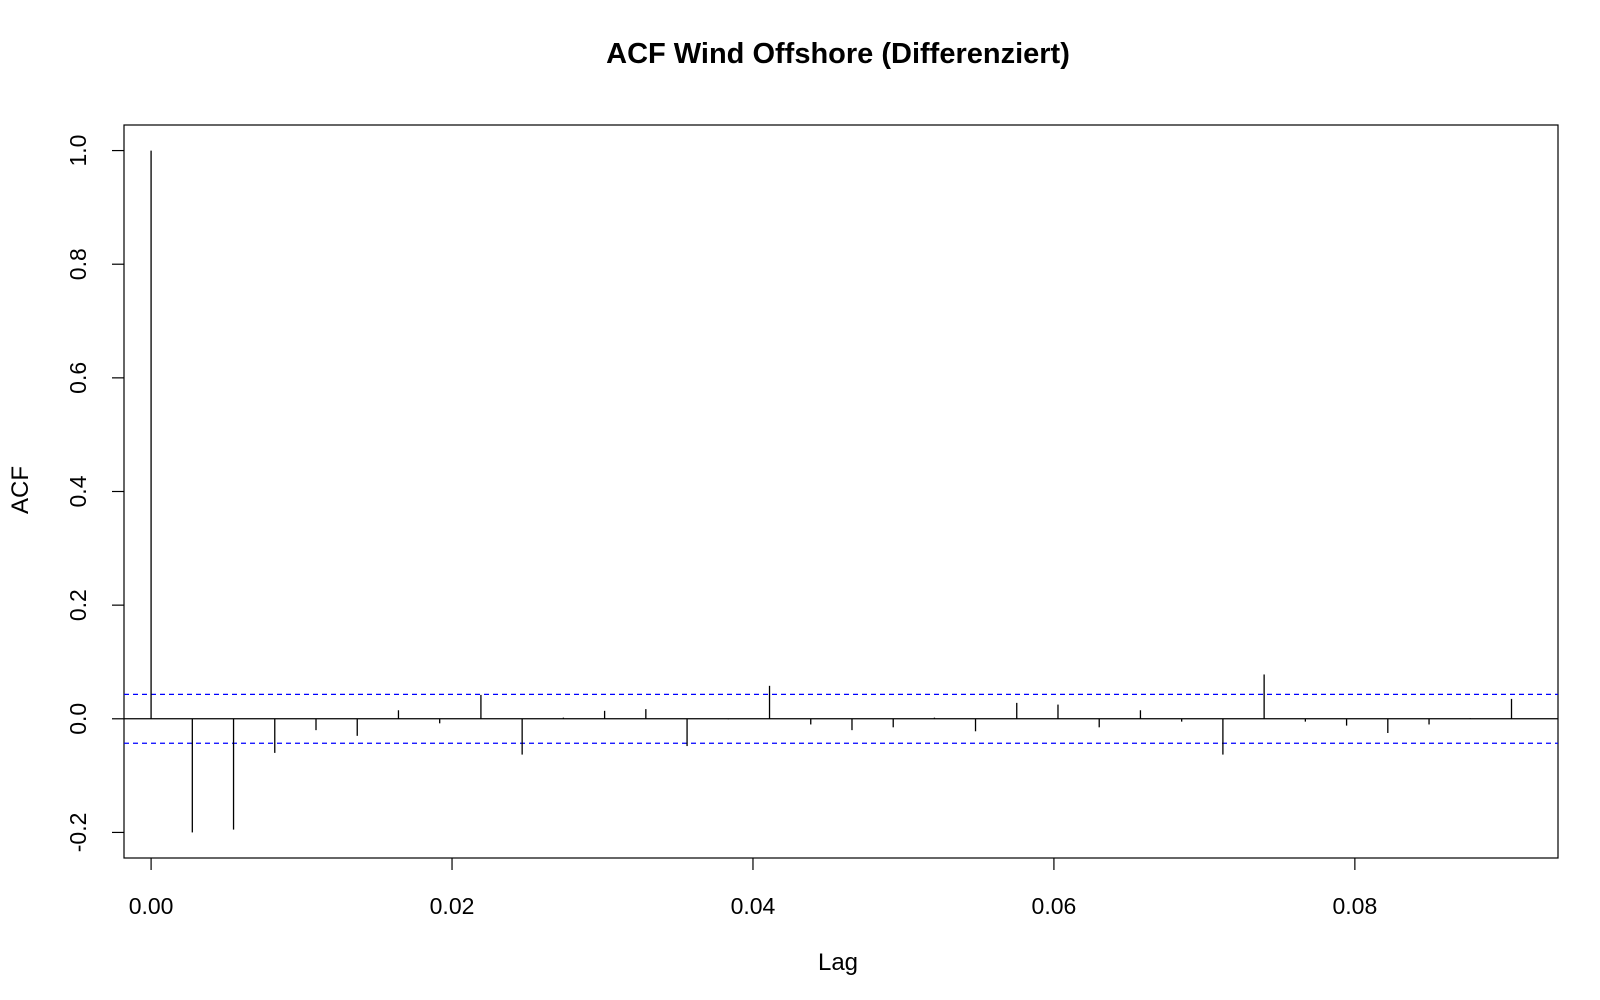  I want to click on x-tick-label: 0.00, so click(151, 906).